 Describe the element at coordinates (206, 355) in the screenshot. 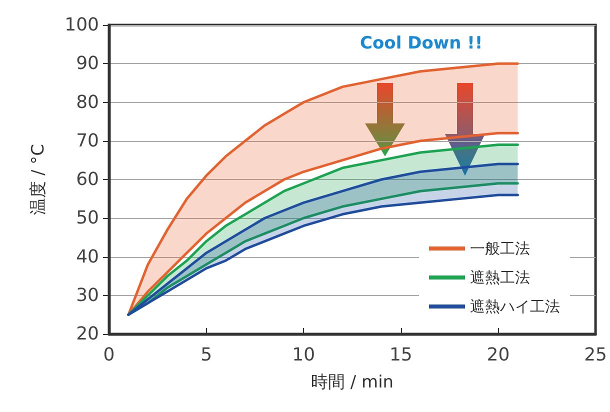

I see `x-tick-label: 5` at that location.